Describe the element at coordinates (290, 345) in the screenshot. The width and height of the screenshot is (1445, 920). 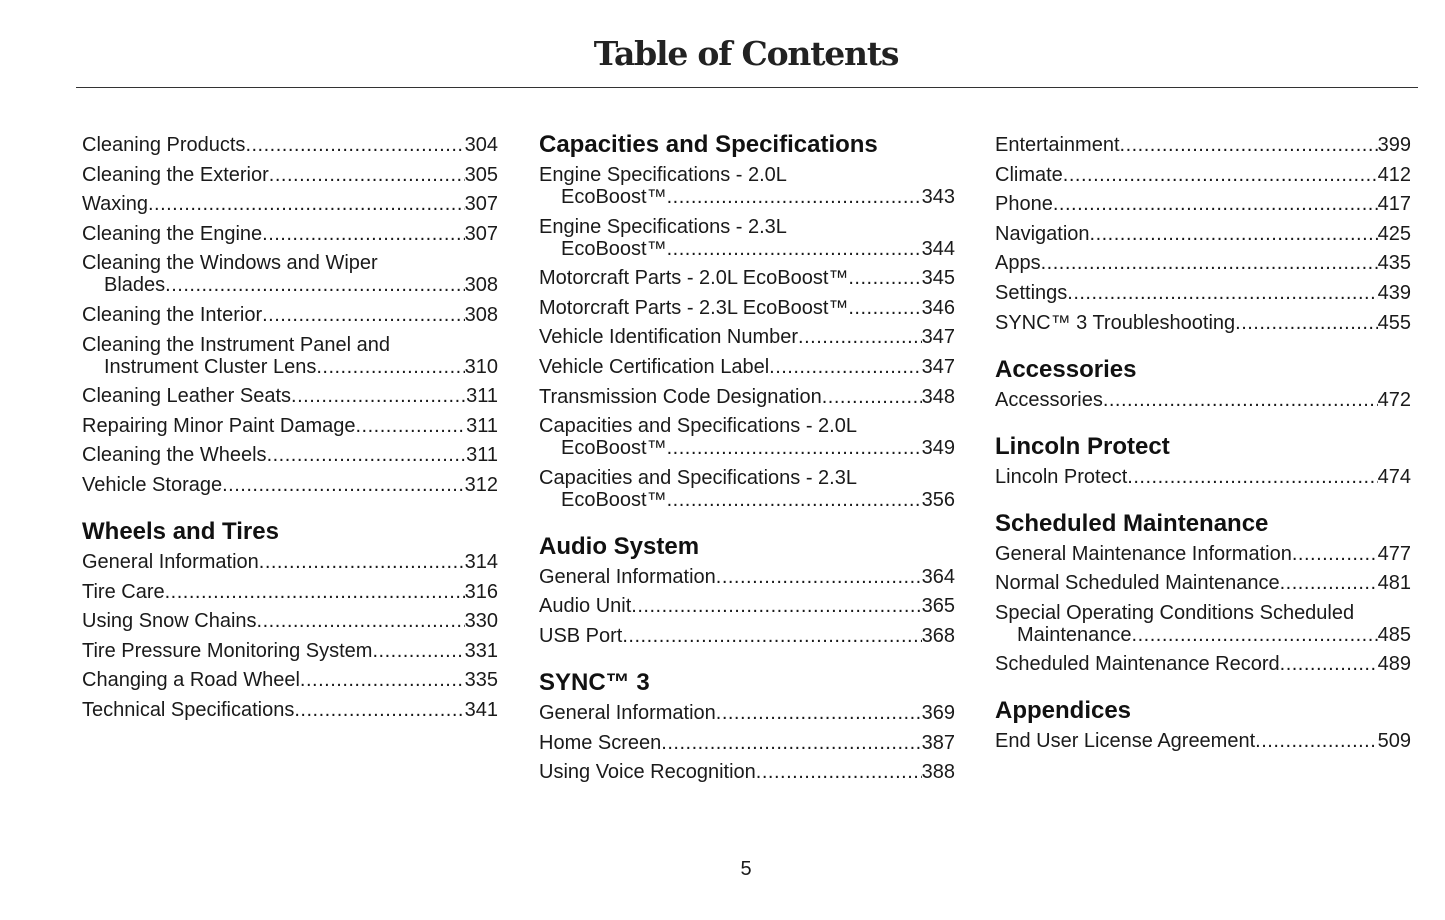
I see `entry-first-line: Cleaning the Instrument Panel and` at that location.